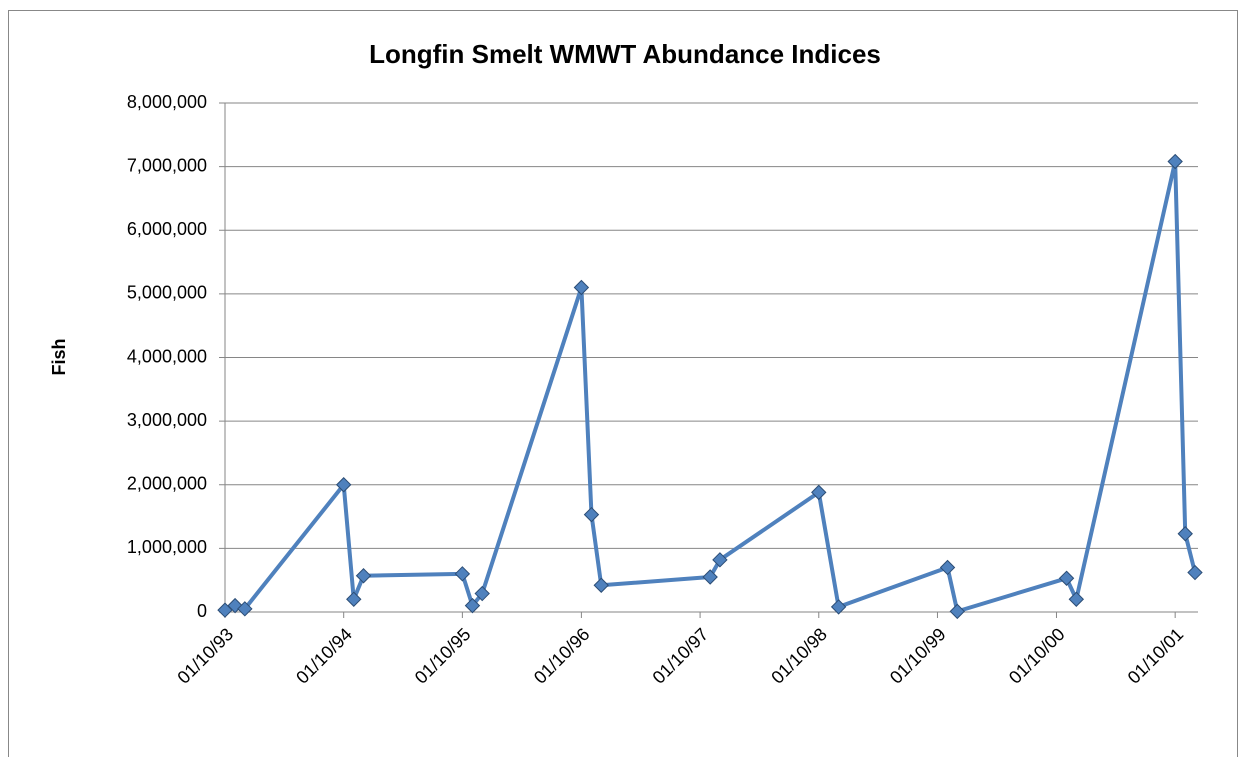  What do you see at coordinates (167, 229) in the screenshot?
I see `y-tick-label: 6,000,000` at bounding box center [167, 229].